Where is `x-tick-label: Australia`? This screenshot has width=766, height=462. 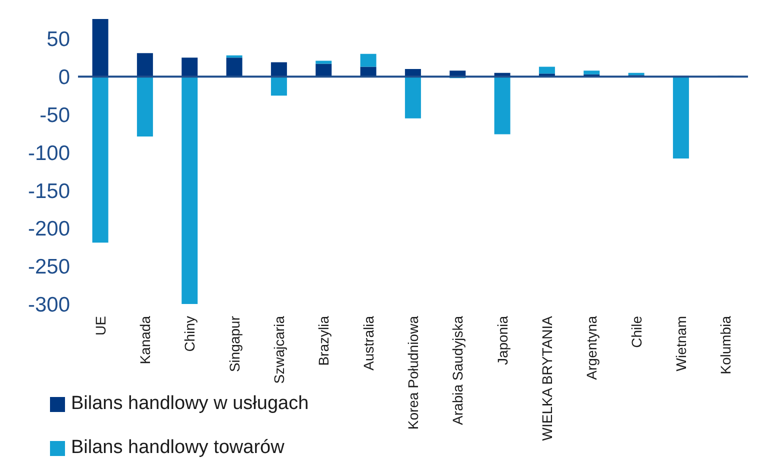
x-tick-label: Australia is located at coordinates (368, 343).